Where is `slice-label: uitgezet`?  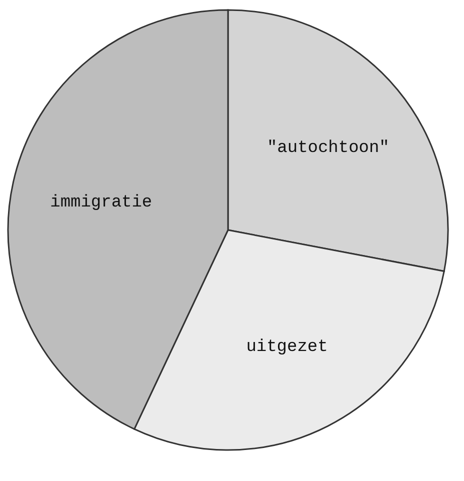 slice-label: uitgezet is located at coordinates (287, 347).